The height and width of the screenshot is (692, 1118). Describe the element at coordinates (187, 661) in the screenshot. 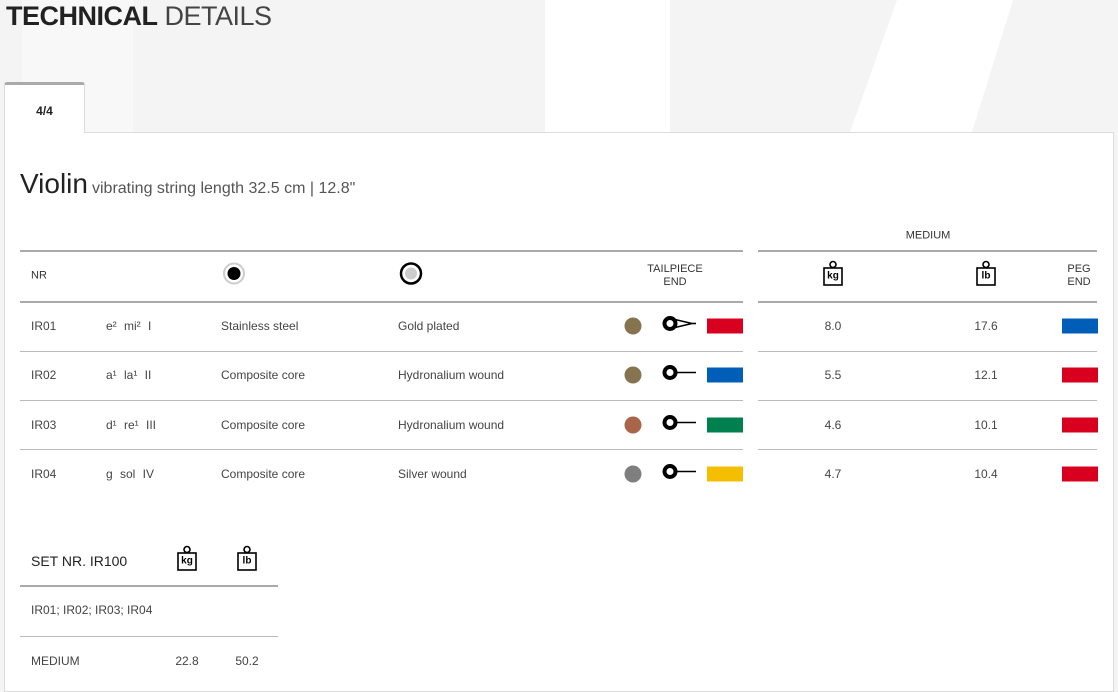

I see `set-kg-value: 22.8` at that location.